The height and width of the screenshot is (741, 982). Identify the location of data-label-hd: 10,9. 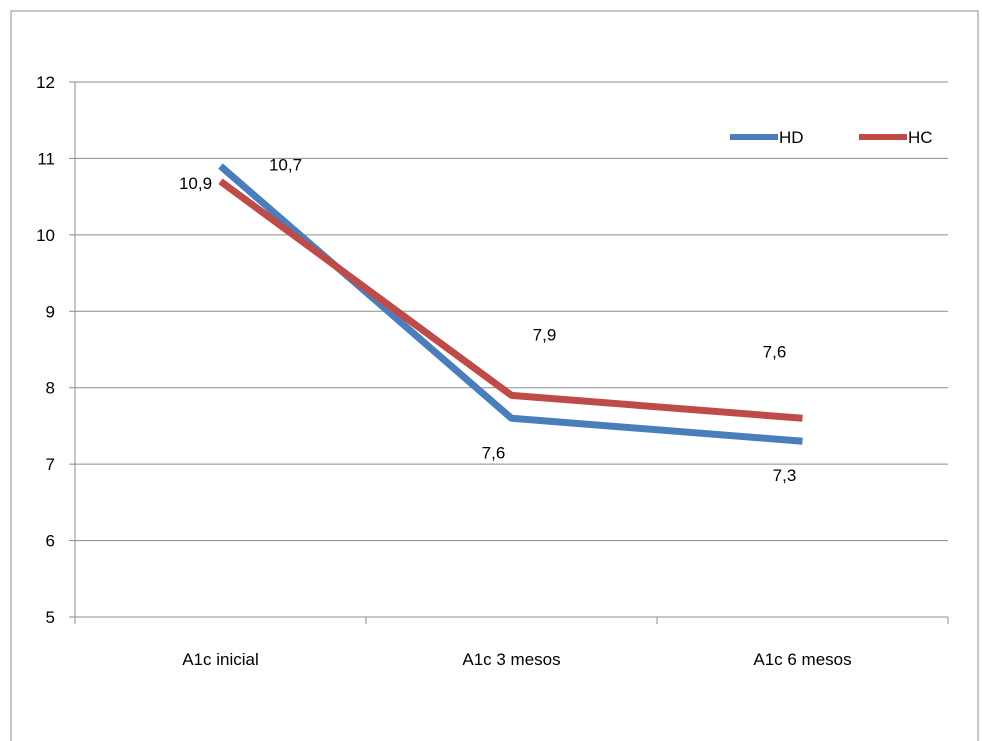
(195, 183).